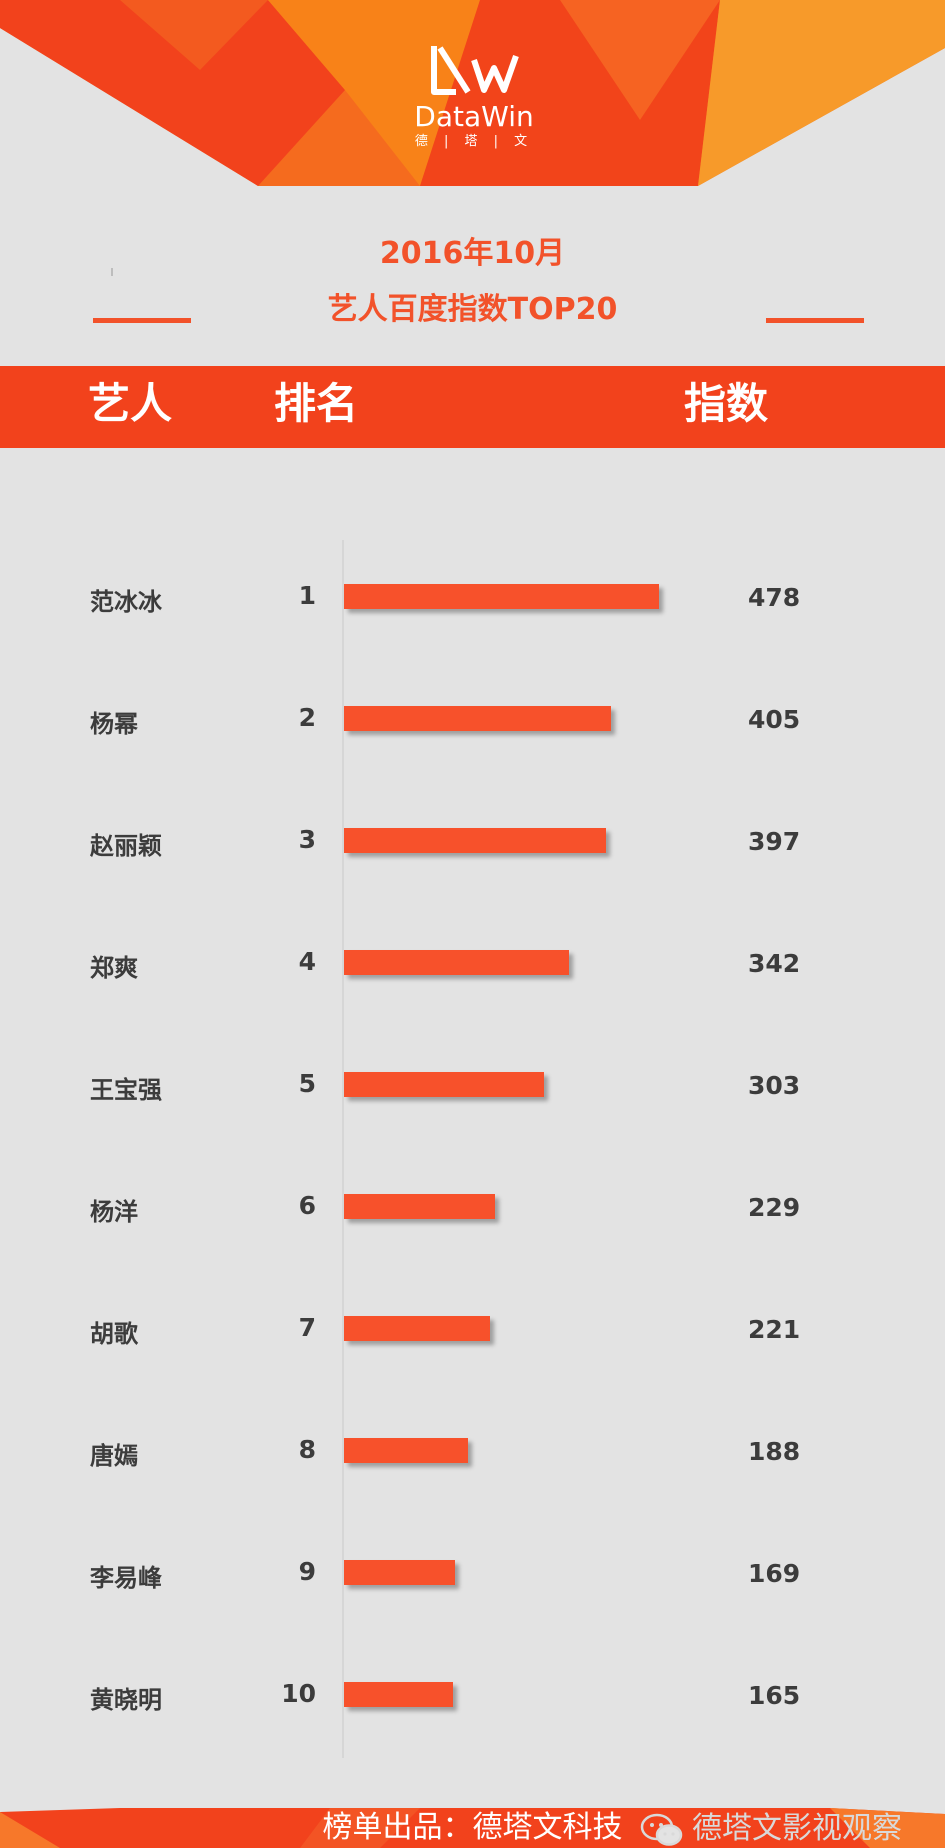  What do you see at coordinates (726, 403) in the screenshot?
I see `column-header-index: 指数` at bounding box center [726, 403].